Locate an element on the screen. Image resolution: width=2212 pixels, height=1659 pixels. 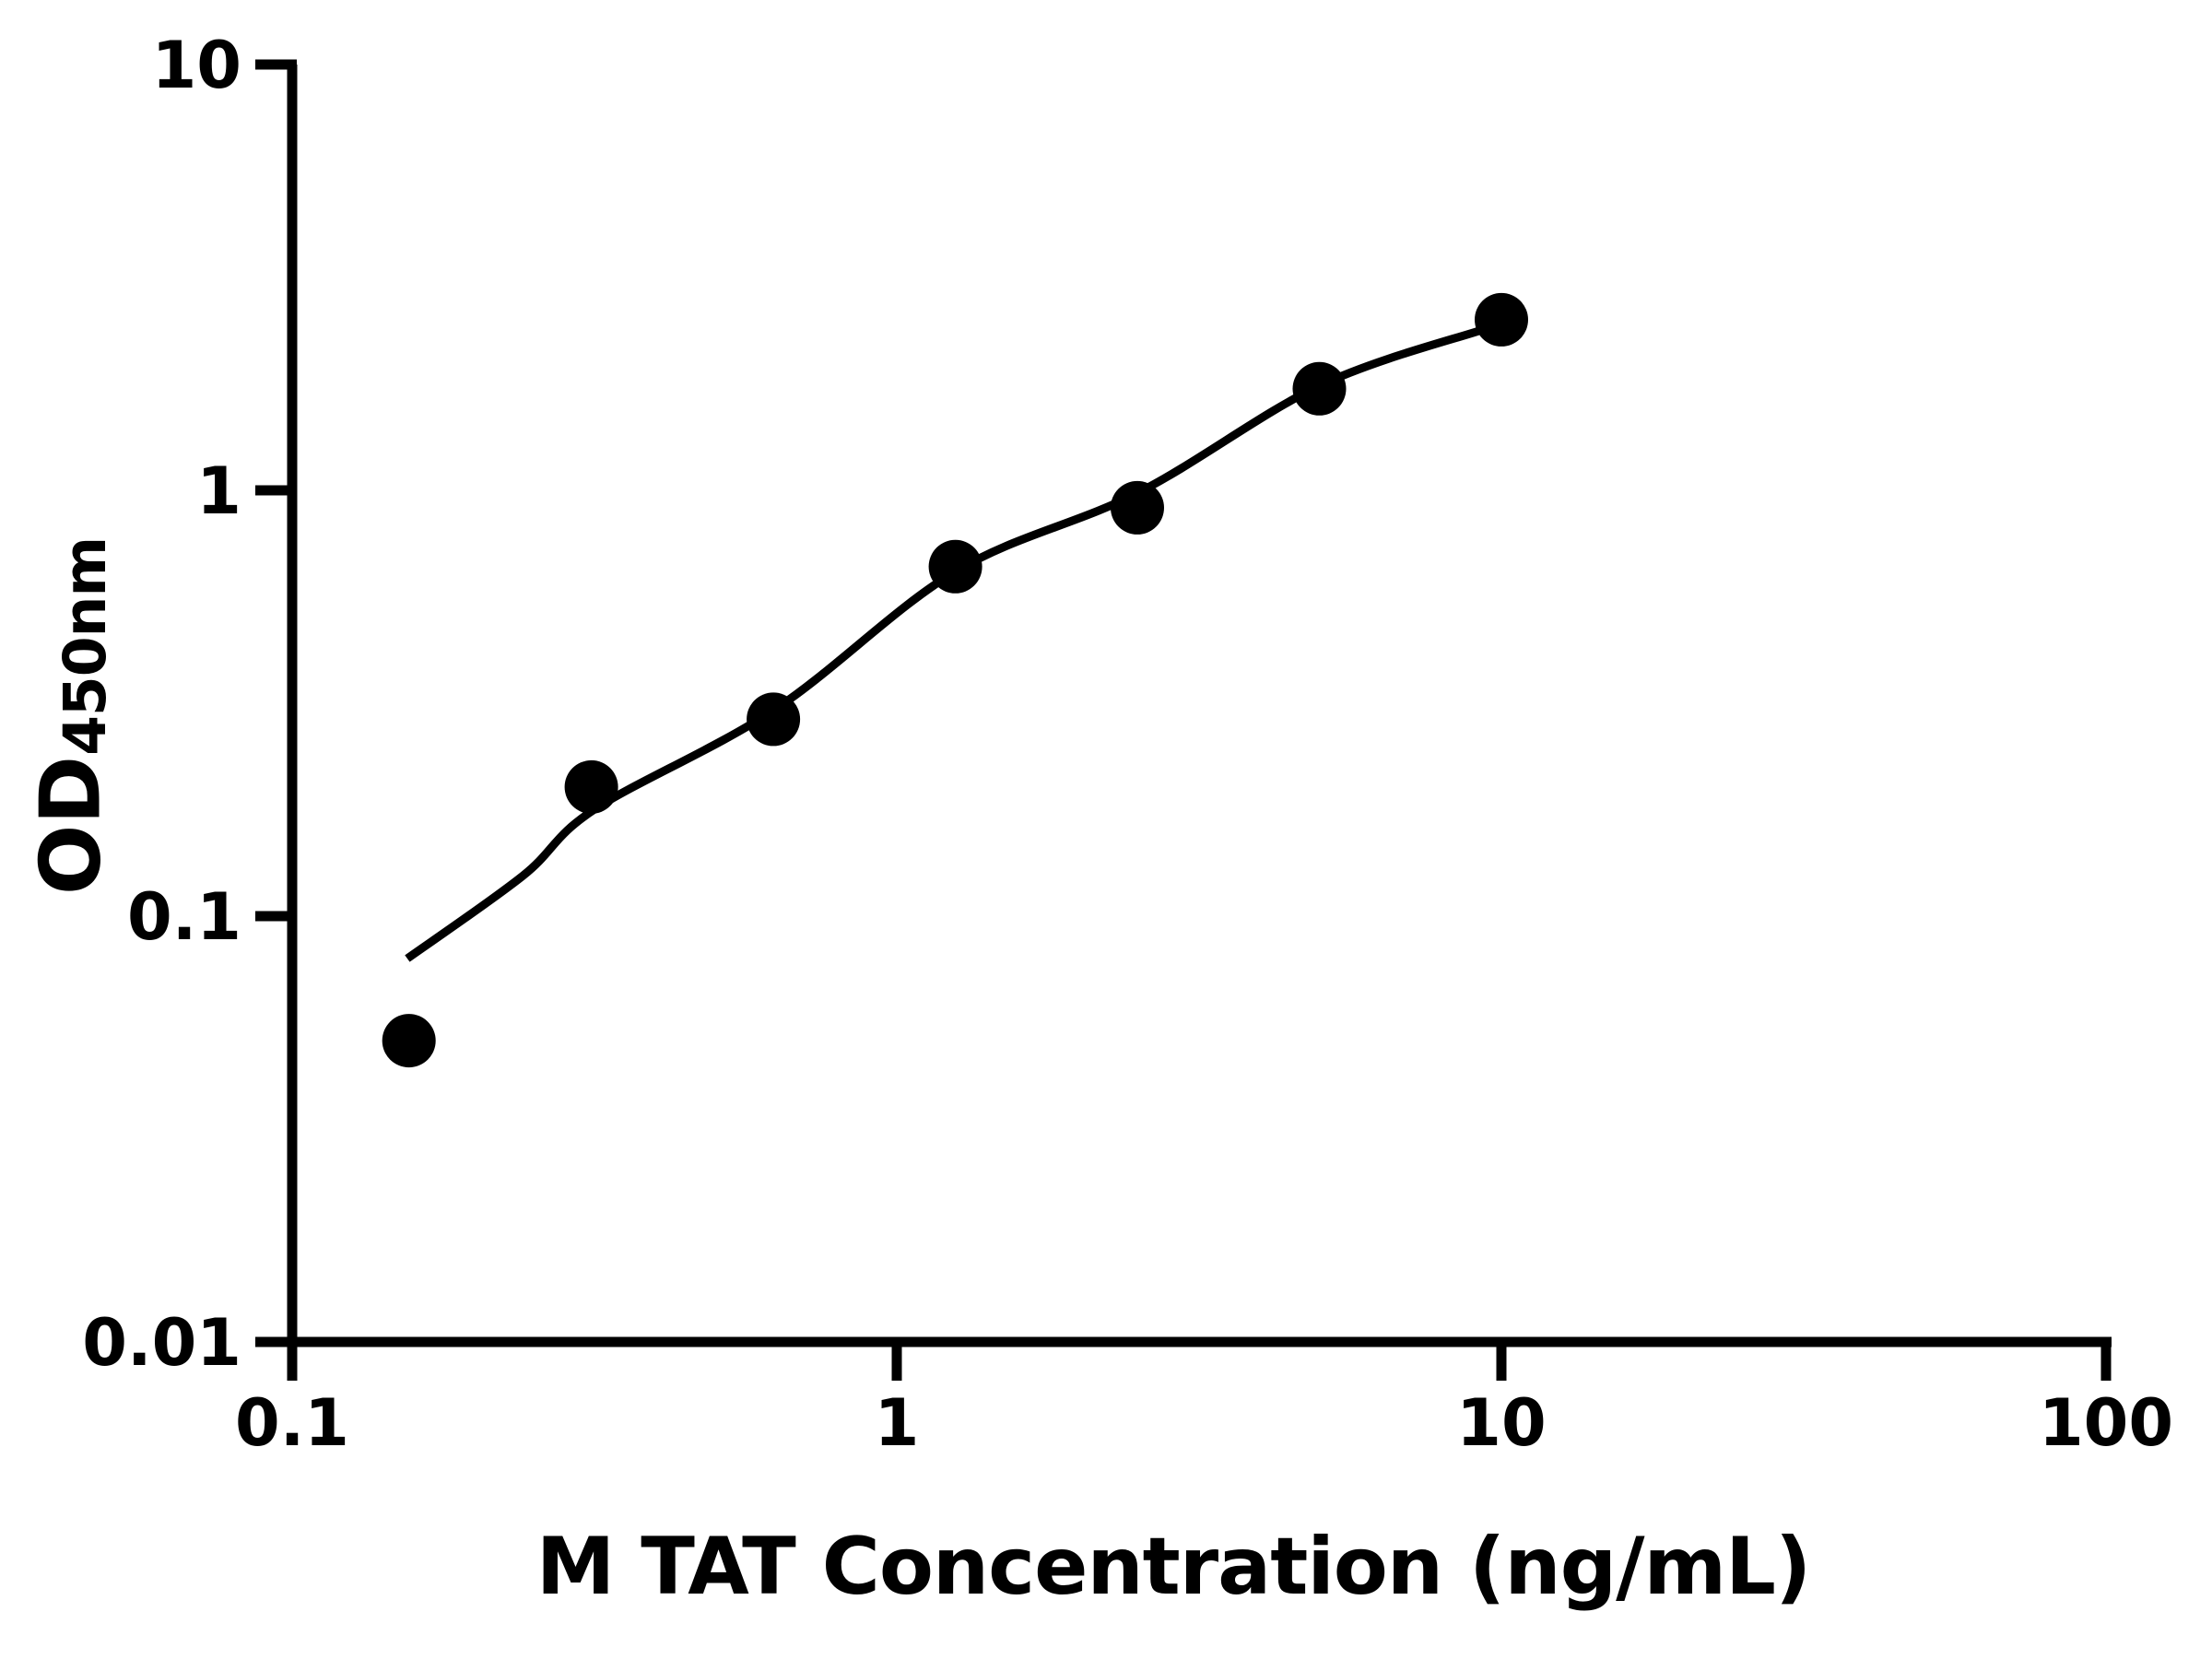
y-axis-title-main: OD is located at coordinates (71, 825).